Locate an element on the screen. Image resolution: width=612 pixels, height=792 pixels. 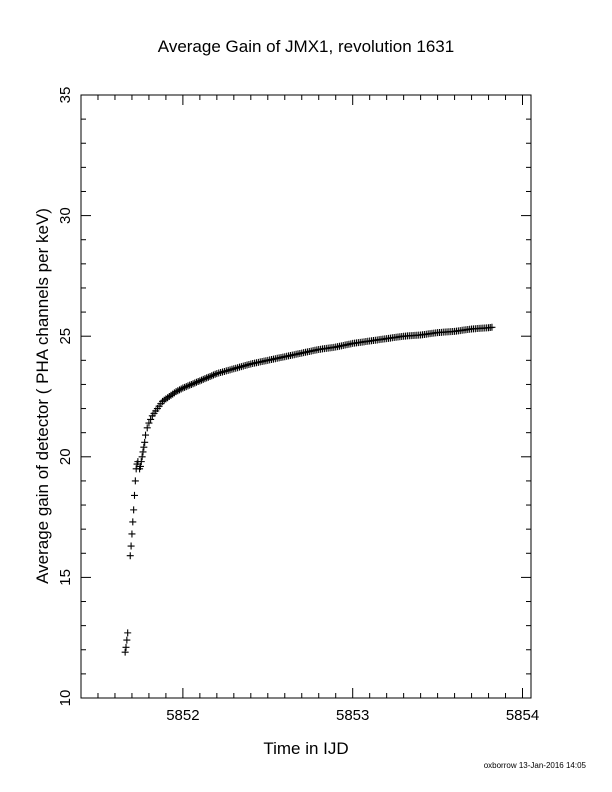
x-tick-label: 5853 is located at coordinates (352, 715).